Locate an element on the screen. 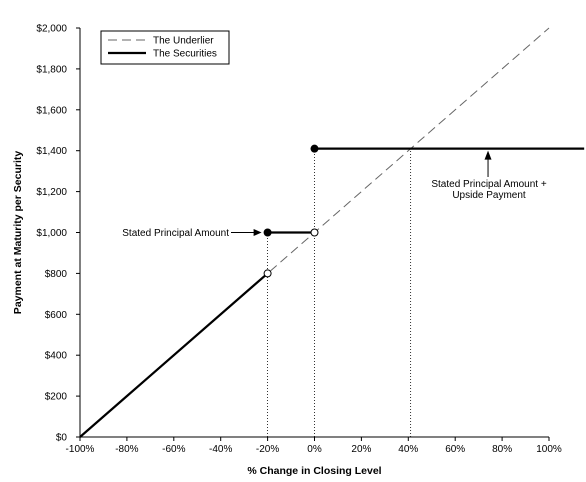 This screenshot has width=586, height=482. legend-box is located at coordinates (165, 47).